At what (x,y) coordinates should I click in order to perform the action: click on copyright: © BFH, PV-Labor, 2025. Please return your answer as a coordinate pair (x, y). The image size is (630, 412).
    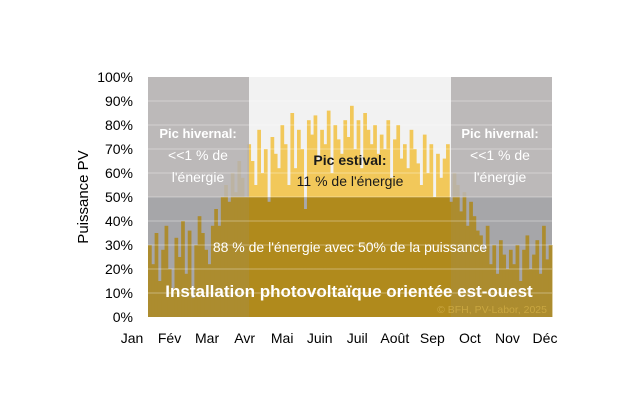
    Looking at the image, I should click on (492, 310).